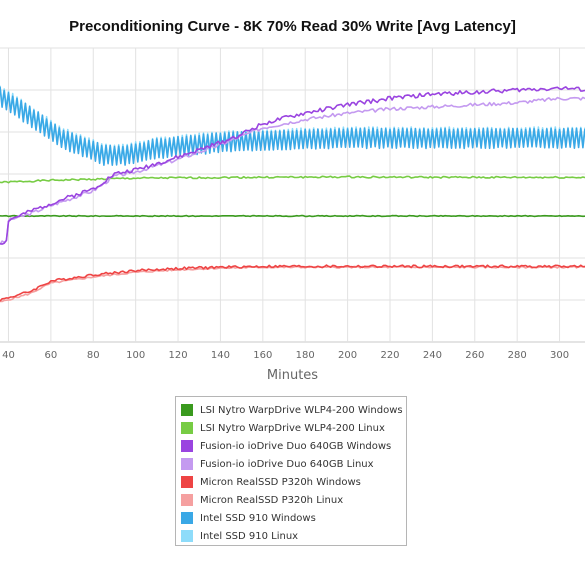 The height and width of the screenshot is (568, 585). I want to click on x-tick-label: 200, so click(347, 355).